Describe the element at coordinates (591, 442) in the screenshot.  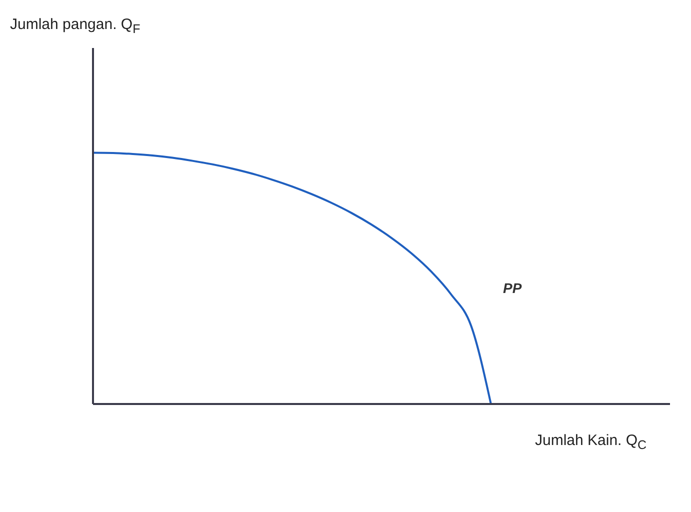
I see `x-axis-title: Jumlah Kain. Q$_{C}$` at that location.